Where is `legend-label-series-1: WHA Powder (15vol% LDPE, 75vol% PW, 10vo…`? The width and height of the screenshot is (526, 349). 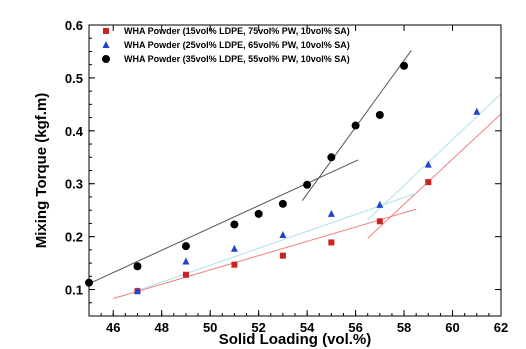 legend-label-series-1: WHA Powder (15vol% LDPE, 75vol% PW, 10vo… is located at coordinates (237, 31).